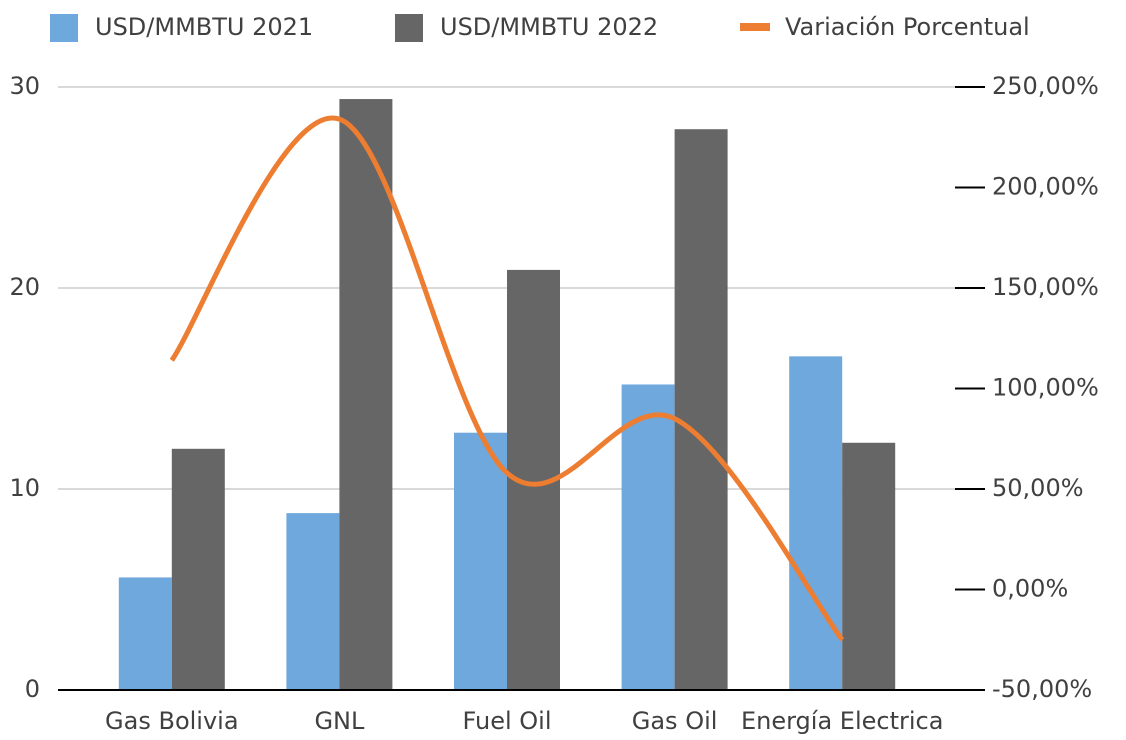  Describe the element at coordinates (549, 27) in the screenshot. I see `legend-label: USD/MMBTU 2022` at that location.